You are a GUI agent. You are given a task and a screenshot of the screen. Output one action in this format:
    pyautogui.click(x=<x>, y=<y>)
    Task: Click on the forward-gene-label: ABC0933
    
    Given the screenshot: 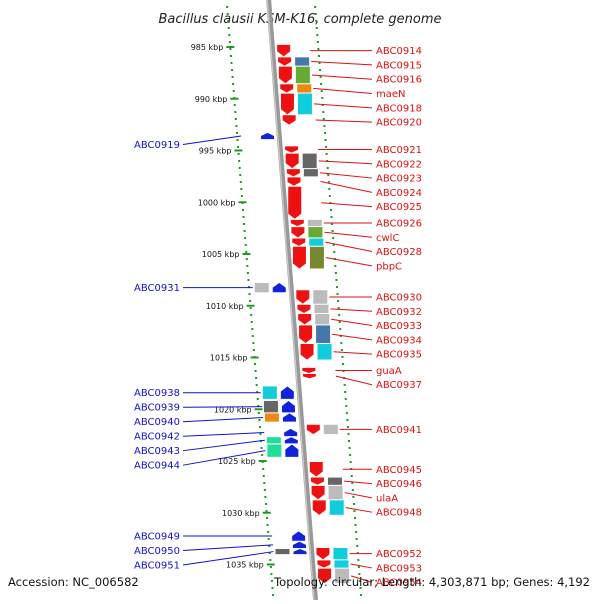 What is the action you would take?
    pyautogui.click(x=399, y=326)
    